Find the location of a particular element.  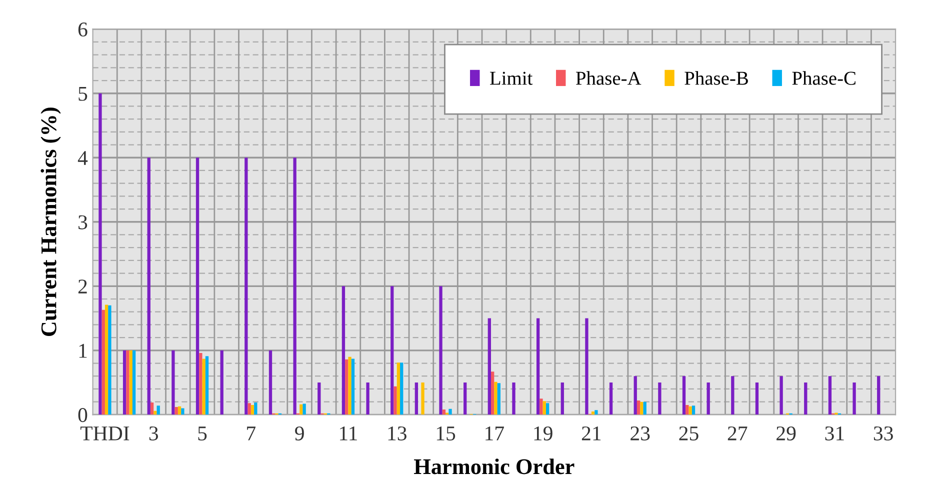

y-tick-label: 6 is located at coordinates (83, 29).